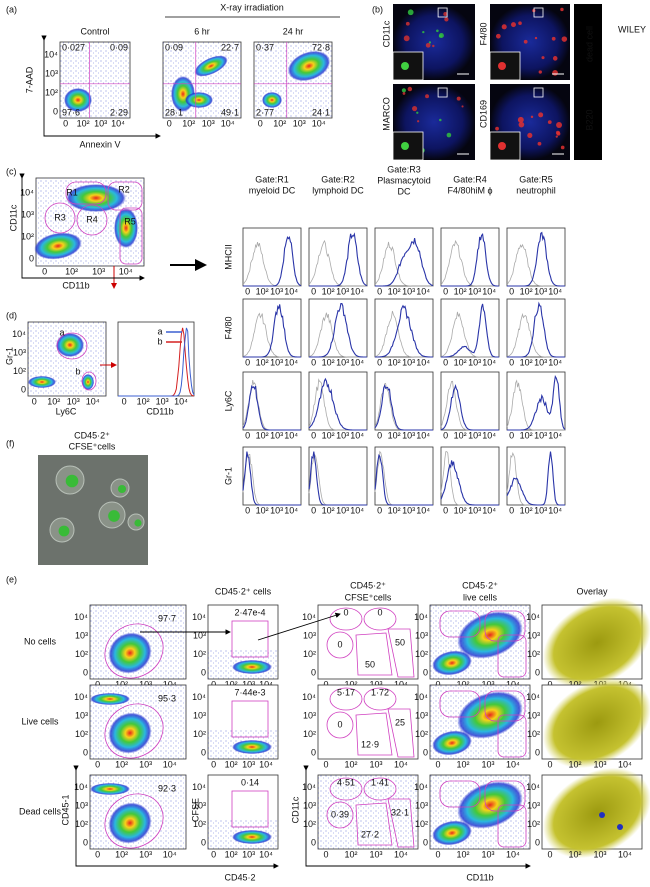 The height and width of the screenshot is (887, 650). Describe the element at coordinates (249, 612) in the screenshot. I see `gate-value: 2·47e-4` at that location.